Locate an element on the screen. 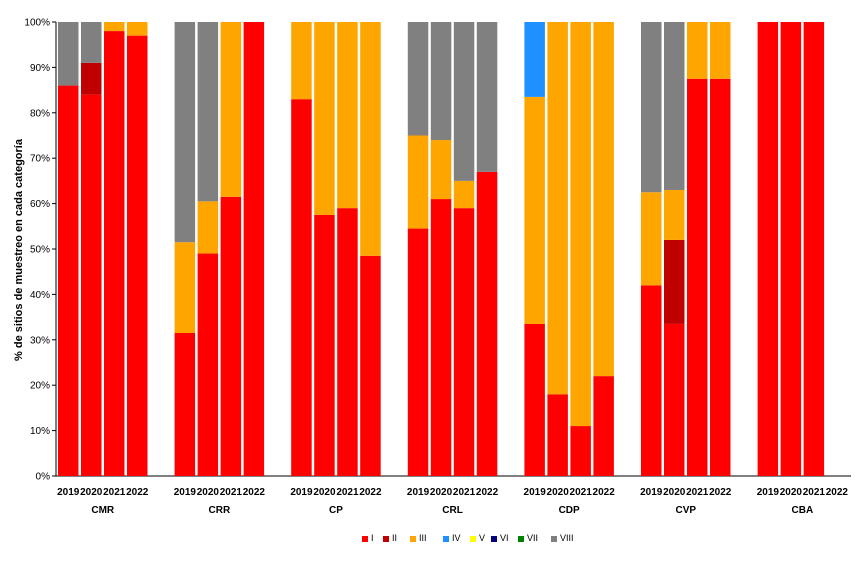  y-tick-label: 20% is located at coordinates (40, 386).